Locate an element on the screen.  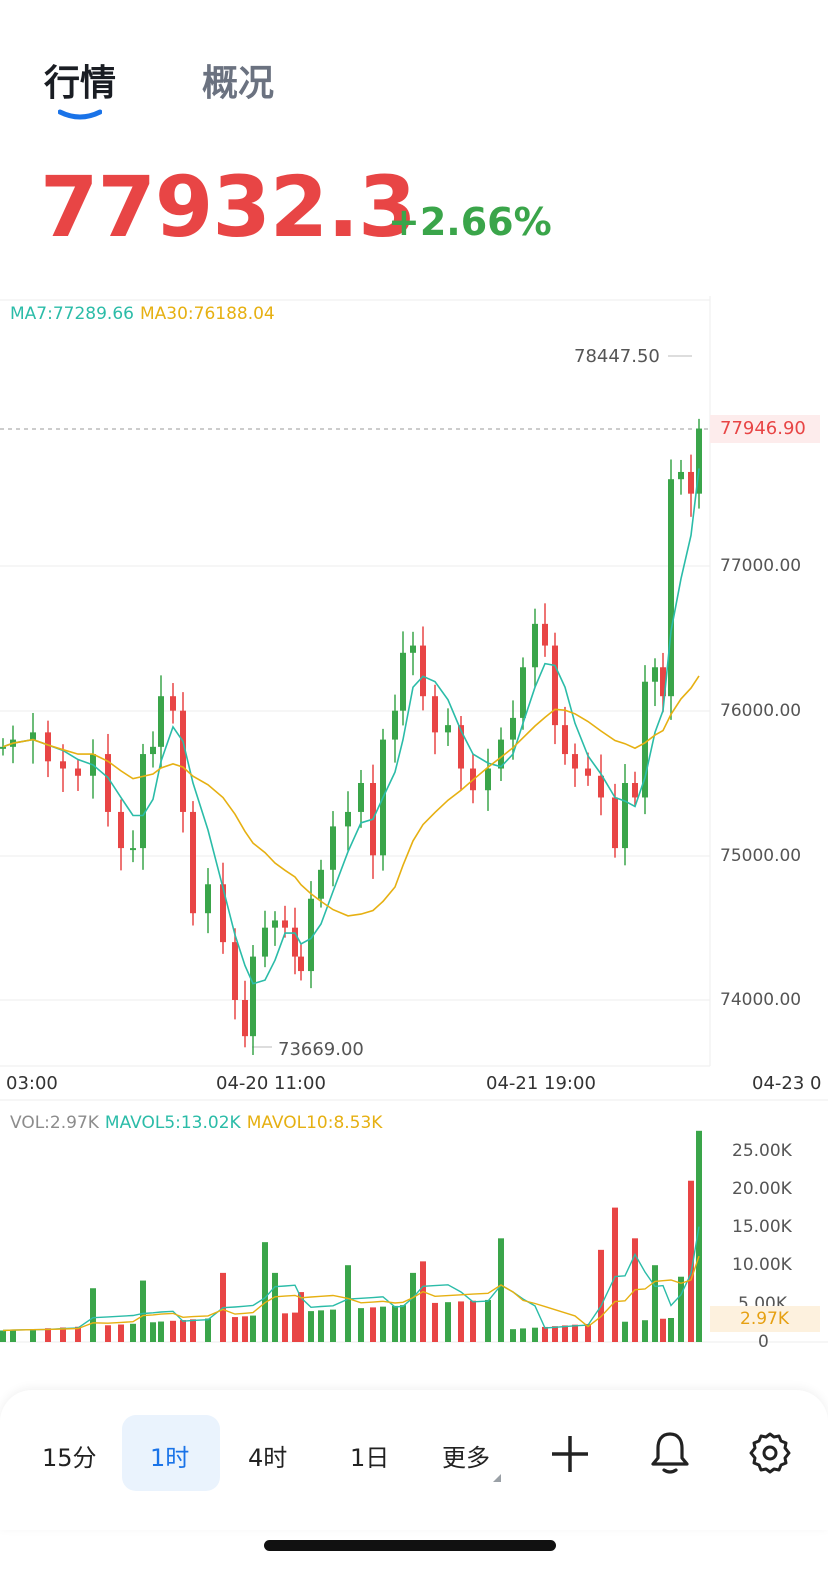
volume-ma-lines is located at coordinates (351, 1279).